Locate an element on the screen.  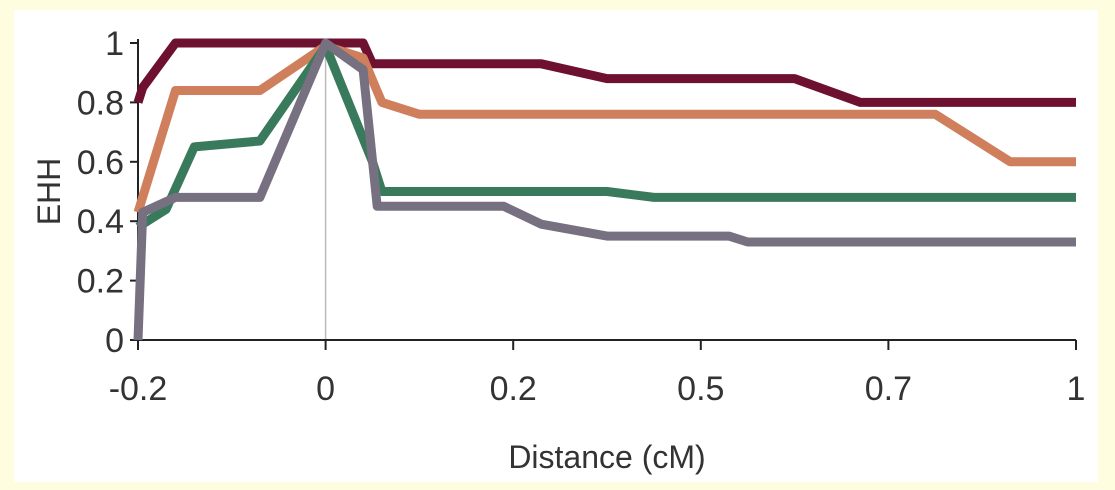
x-tick-label: 0 is located at coordinates (325, 389).